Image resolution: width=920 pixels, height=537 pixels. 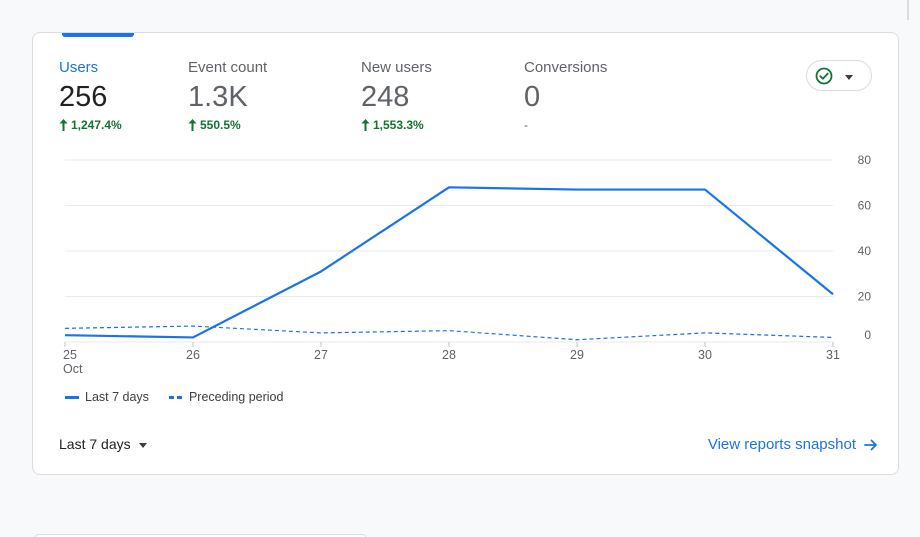 What do you see at coordinates (870, 444) in the screenshot?
I see `arrow-right-icon` at bounding box center [870, 444].